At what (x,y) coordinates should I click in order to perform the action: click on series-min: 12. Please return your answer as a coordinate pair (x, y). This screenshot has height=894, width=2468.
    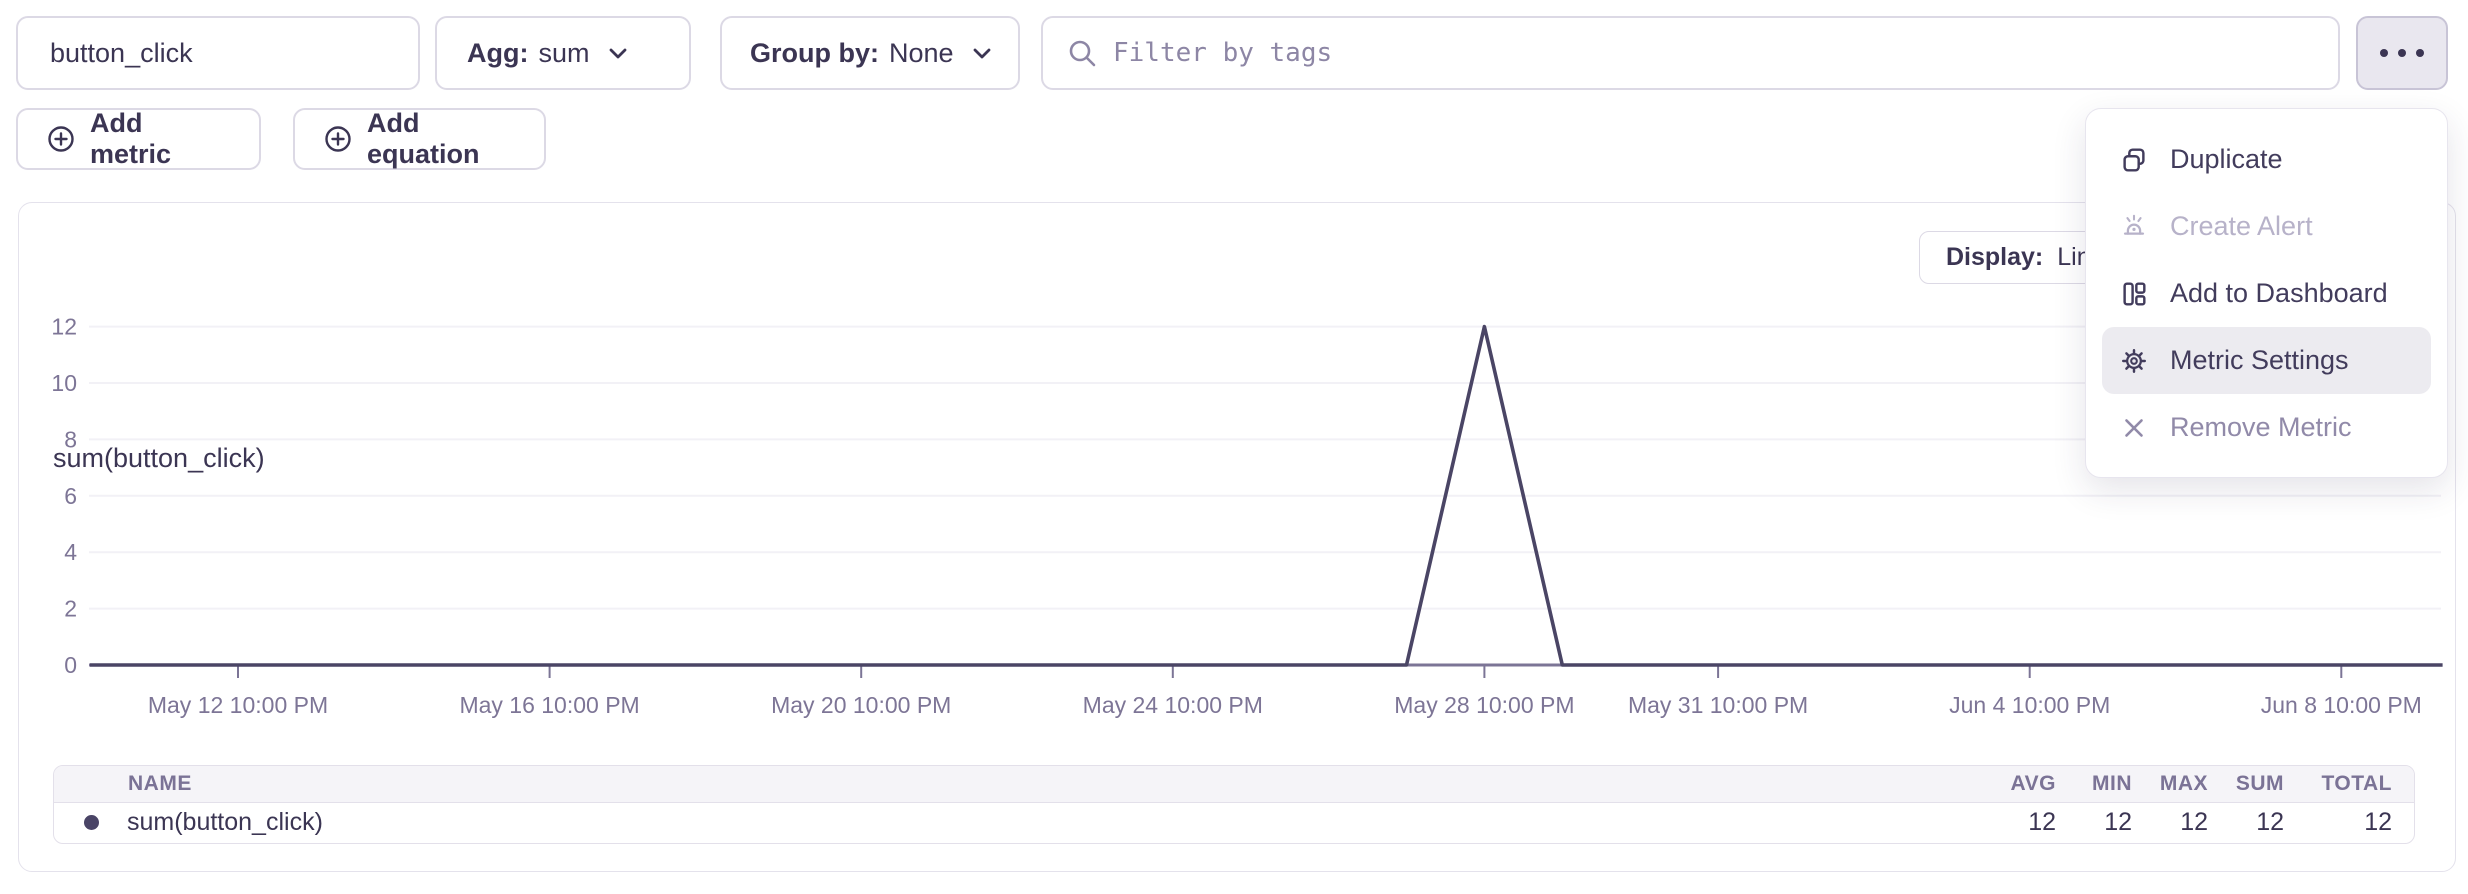
    Looking at the image, I should click on (2118, 822).